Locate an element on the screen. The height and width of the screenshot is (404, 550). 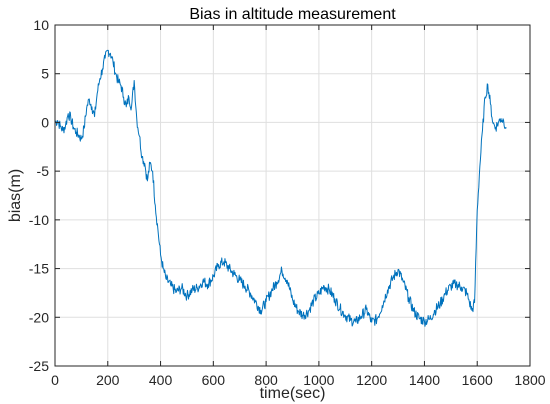
y-tick-label: 5 is located at coordinates (45, 74).